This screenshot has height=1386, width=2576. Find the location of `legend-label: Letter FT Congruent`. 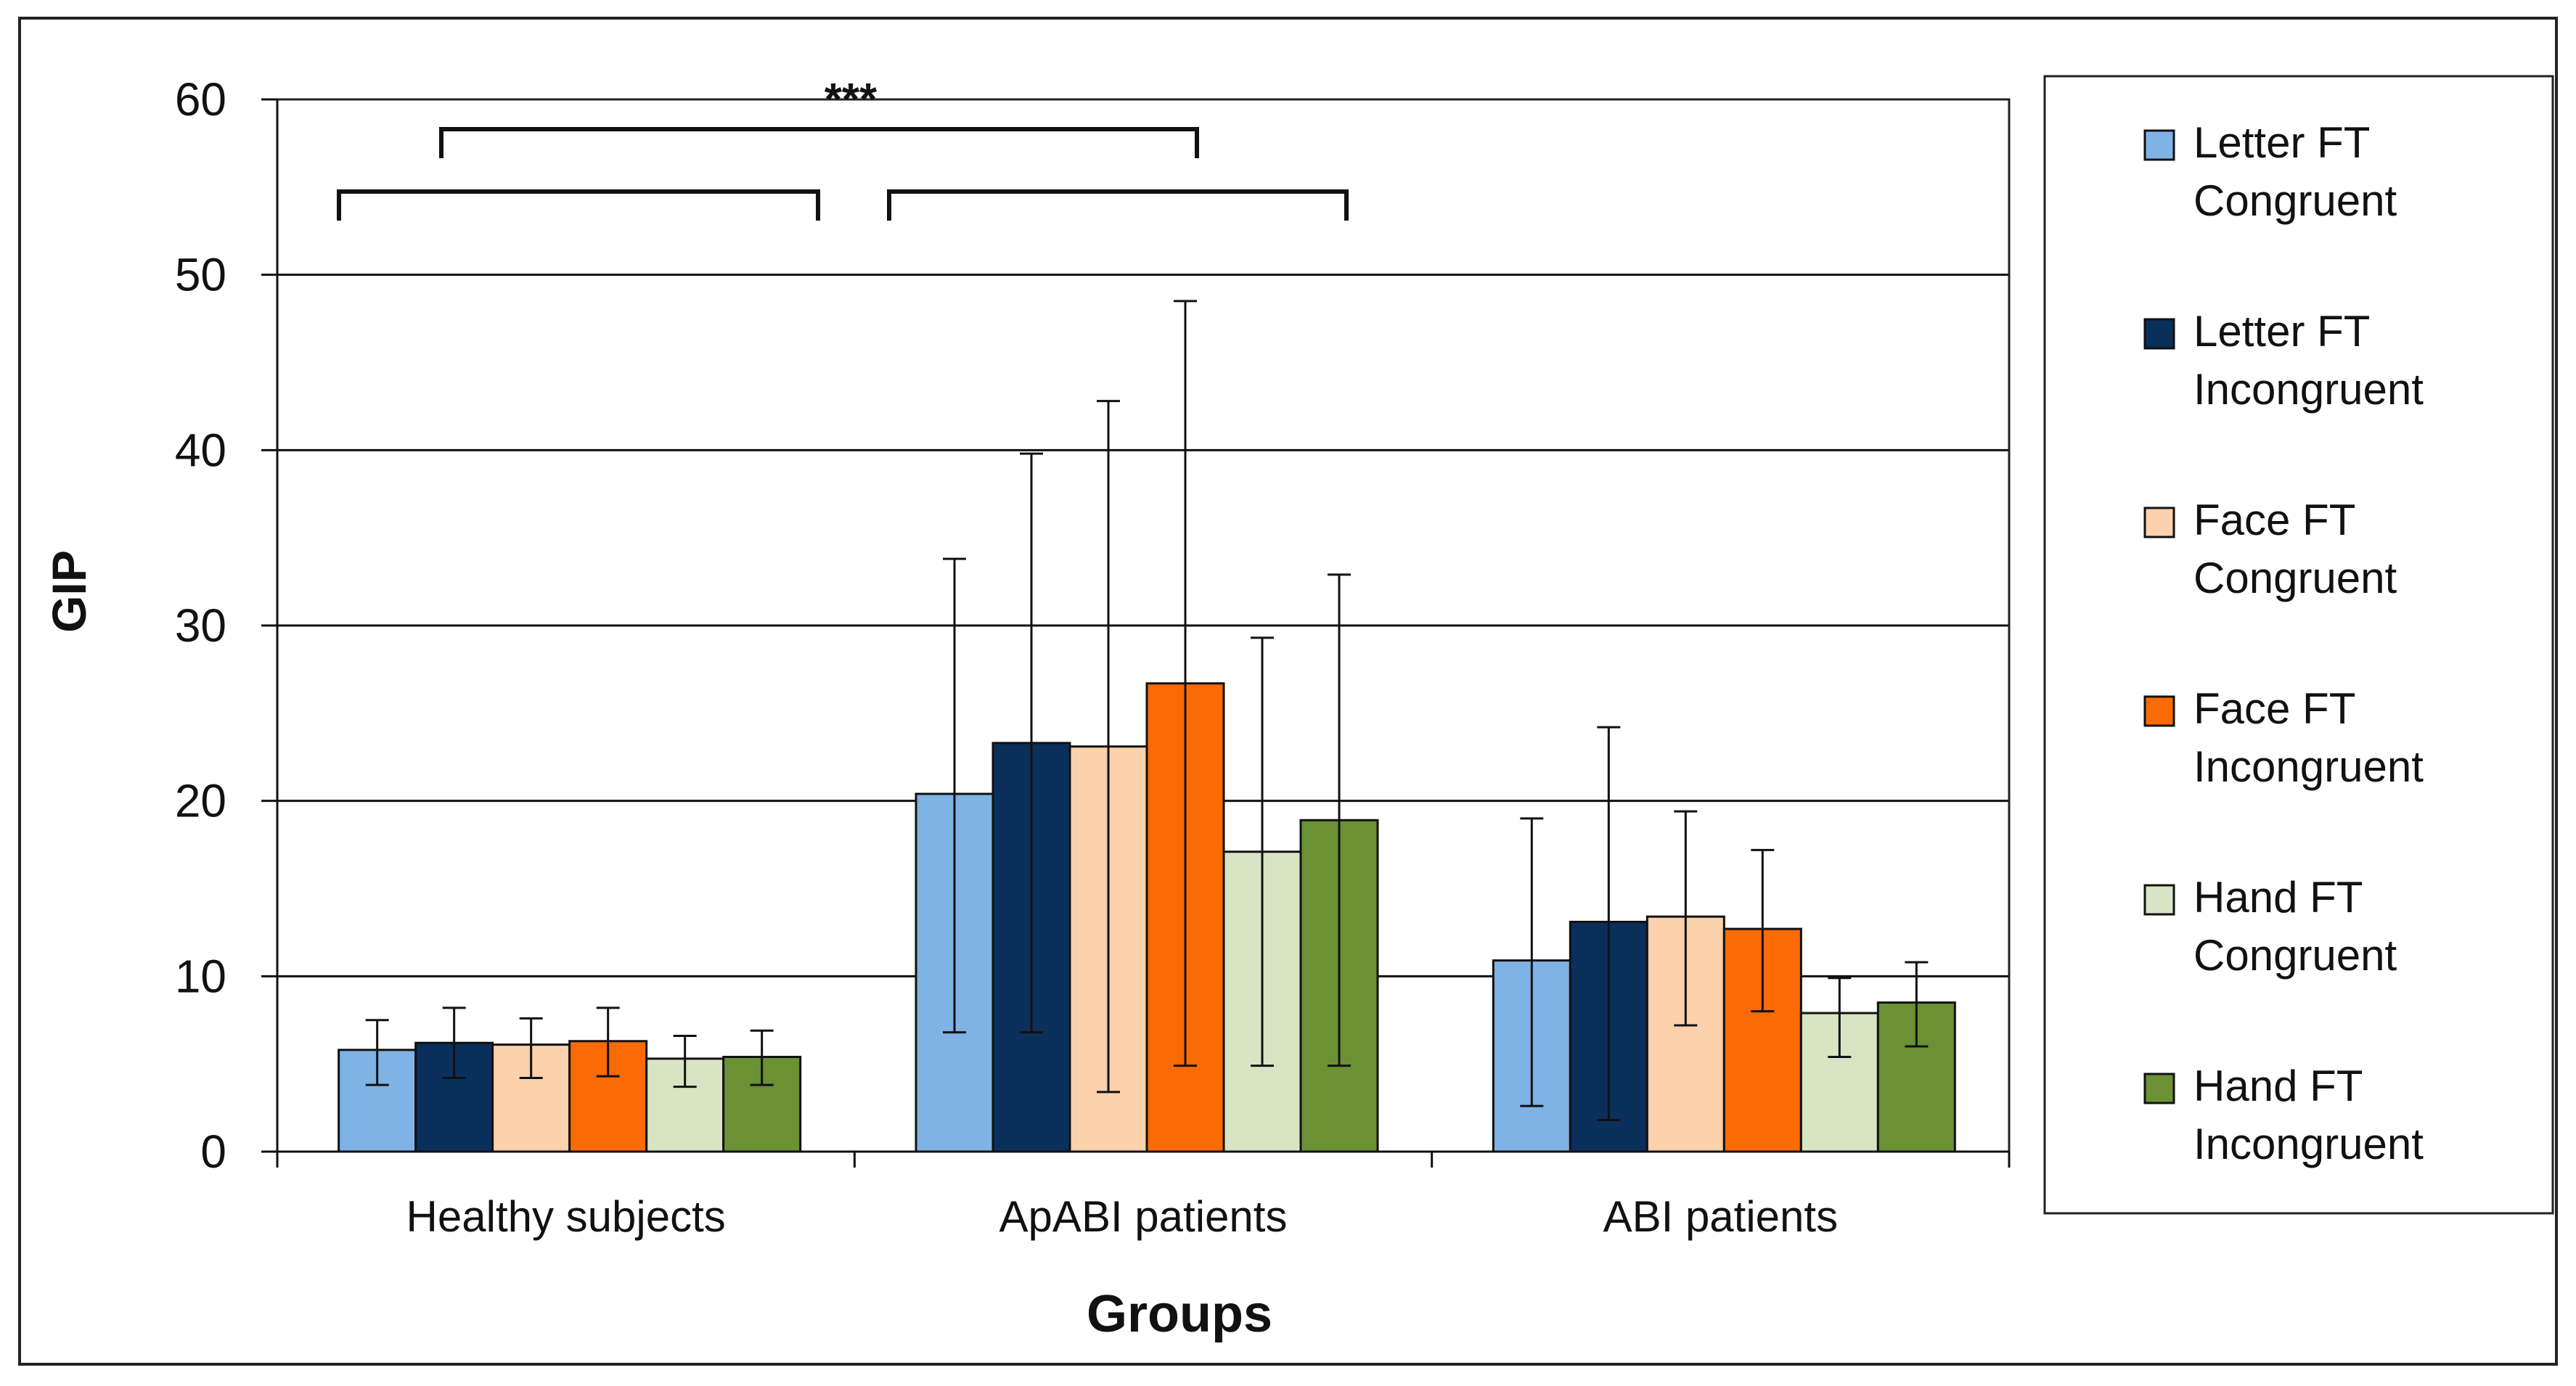

legend-label: Letter FT Congruent is located at coordinates (2295, 171).